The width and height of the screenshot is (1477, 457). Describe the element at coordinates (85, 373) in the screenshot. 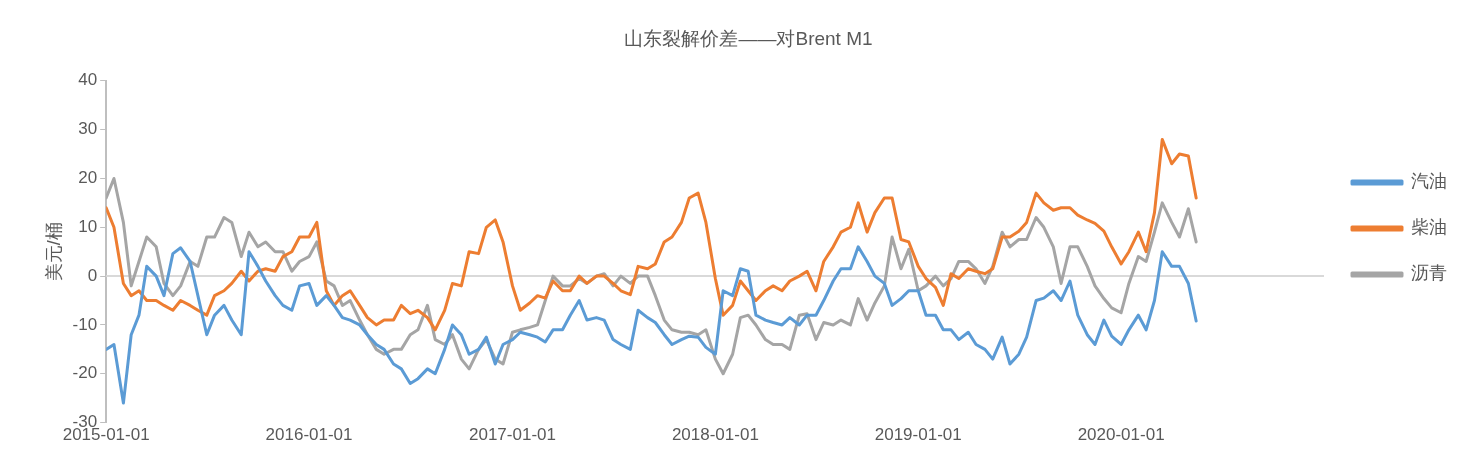

I see `y-tick-label: -20` at that location.